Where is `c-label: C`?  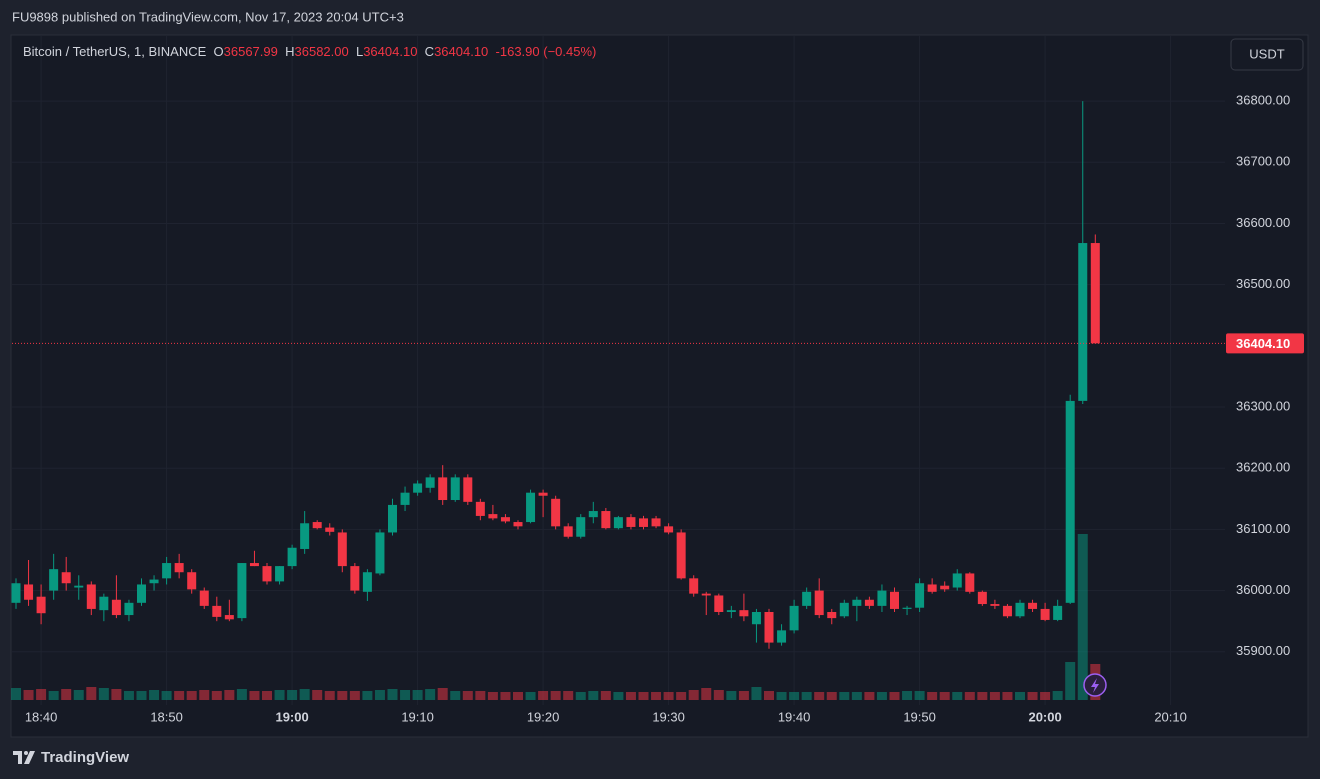 c-label: C is located at coordinates (429, 51).